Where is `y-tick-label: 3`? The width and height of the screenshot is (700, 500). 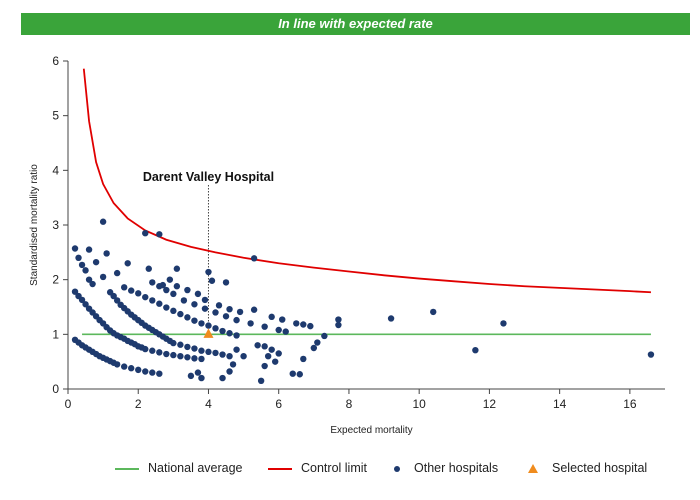 y-tick-label: 3 is located at coordinates (55, 225).